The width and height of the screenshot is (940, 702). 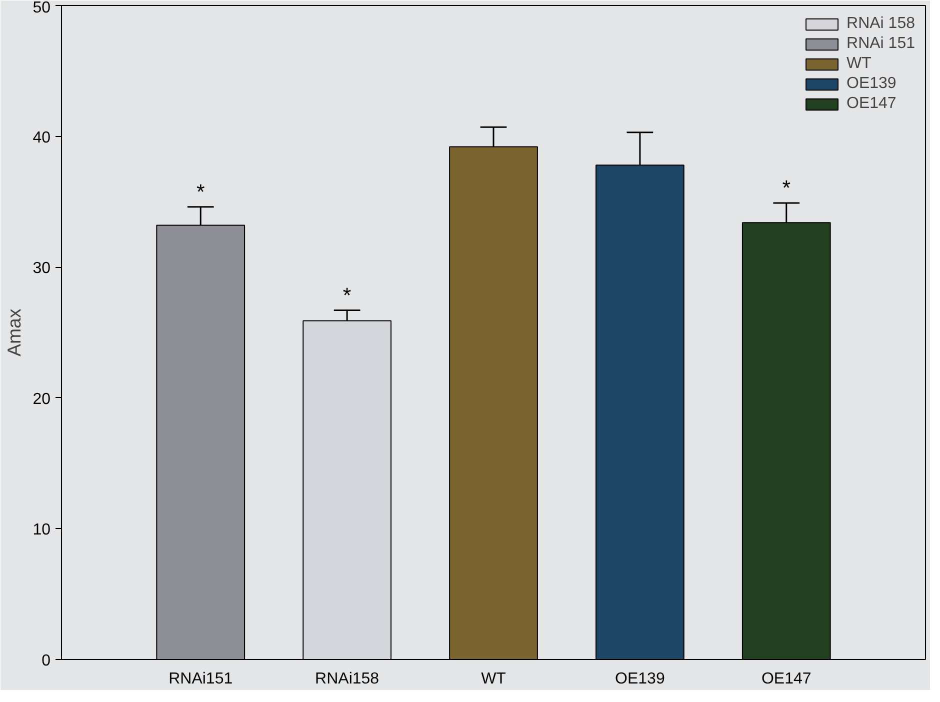 I want to click on y-tick-label: 0, so click(x=46, y=661).